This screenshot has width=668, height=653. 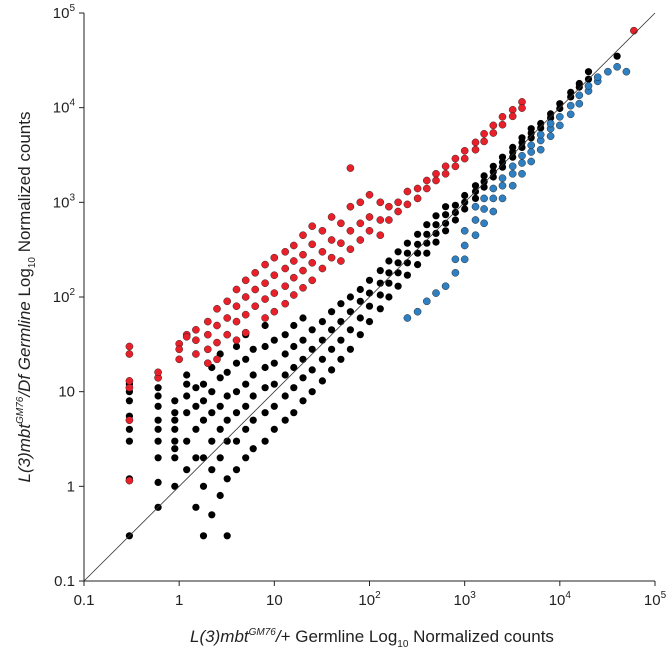 I want to click on y-tick-label: 0.1, so click(x=64, y=581).